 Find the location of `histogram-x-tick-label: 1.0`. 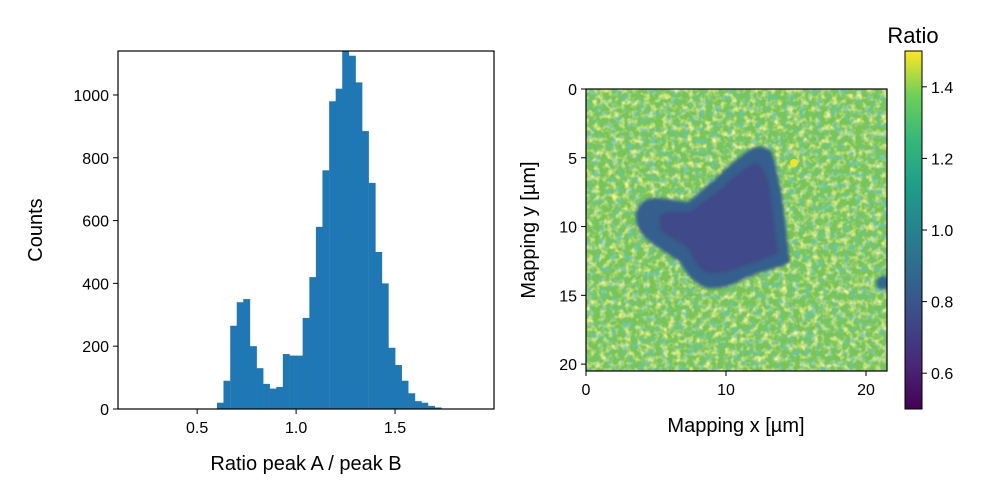

histogram-x-tick-label: 1.0 is located at coordinates (296, 428).